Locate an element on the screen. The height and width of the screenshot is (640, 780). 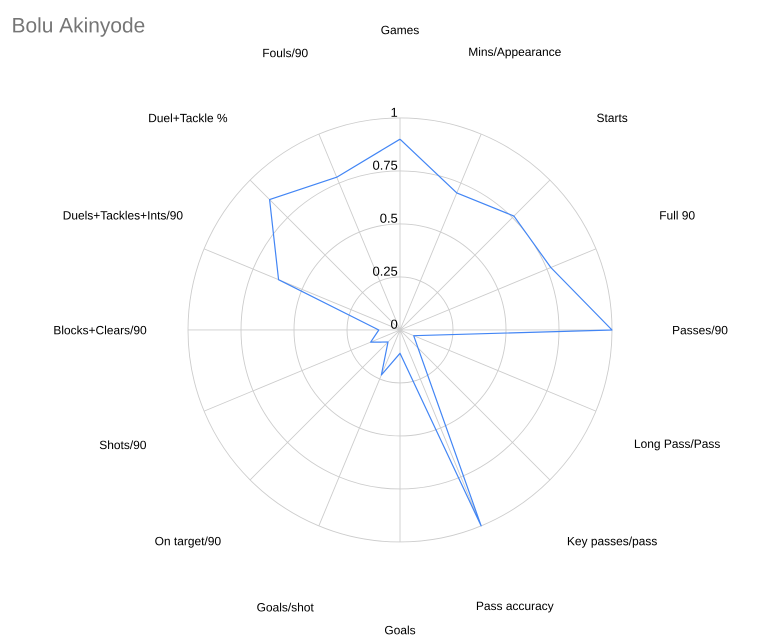
y-tick-label: 0 is located at coordinates (394, 324).